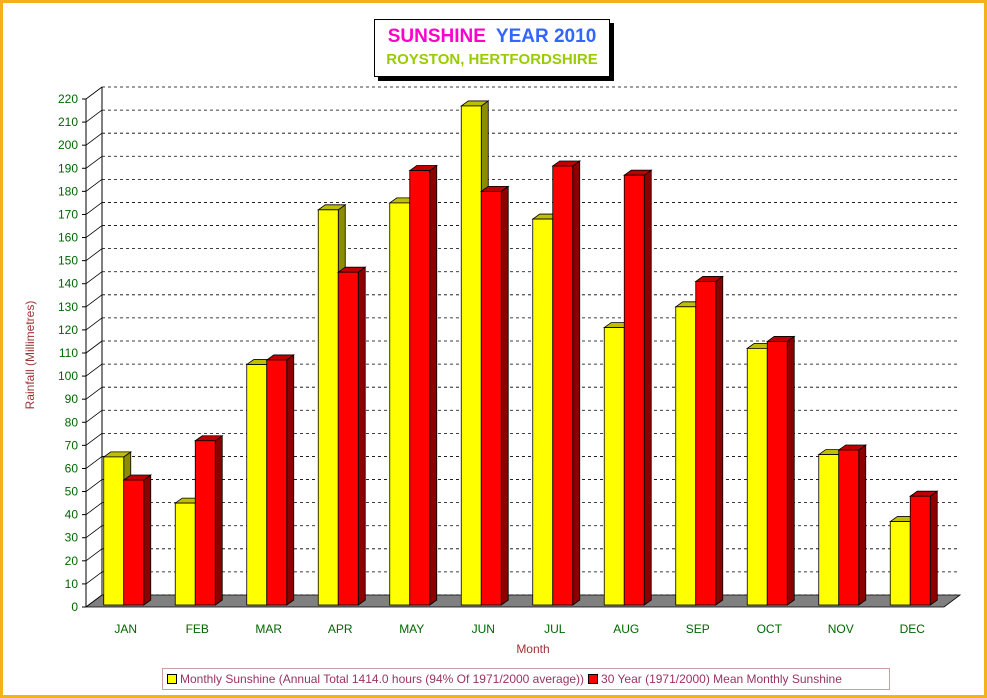 Image resolution: width=987 pixels, height=698 pixels. What do you see at coordinates (436, 36) in the screenshot?
I see `title-sunshine: SUNSHINE` at bounding box center [436, 36].